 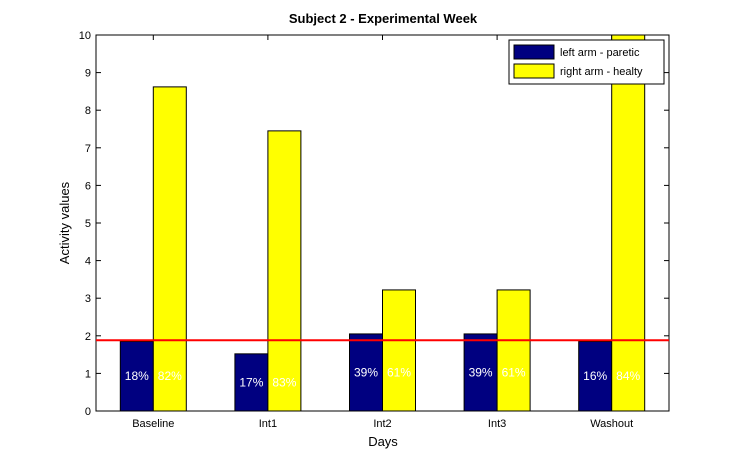 What do you see at coordinates (497, 424) in the screenshot?
I see `x-tick-label: Int3` at bounding box center [497, 424].